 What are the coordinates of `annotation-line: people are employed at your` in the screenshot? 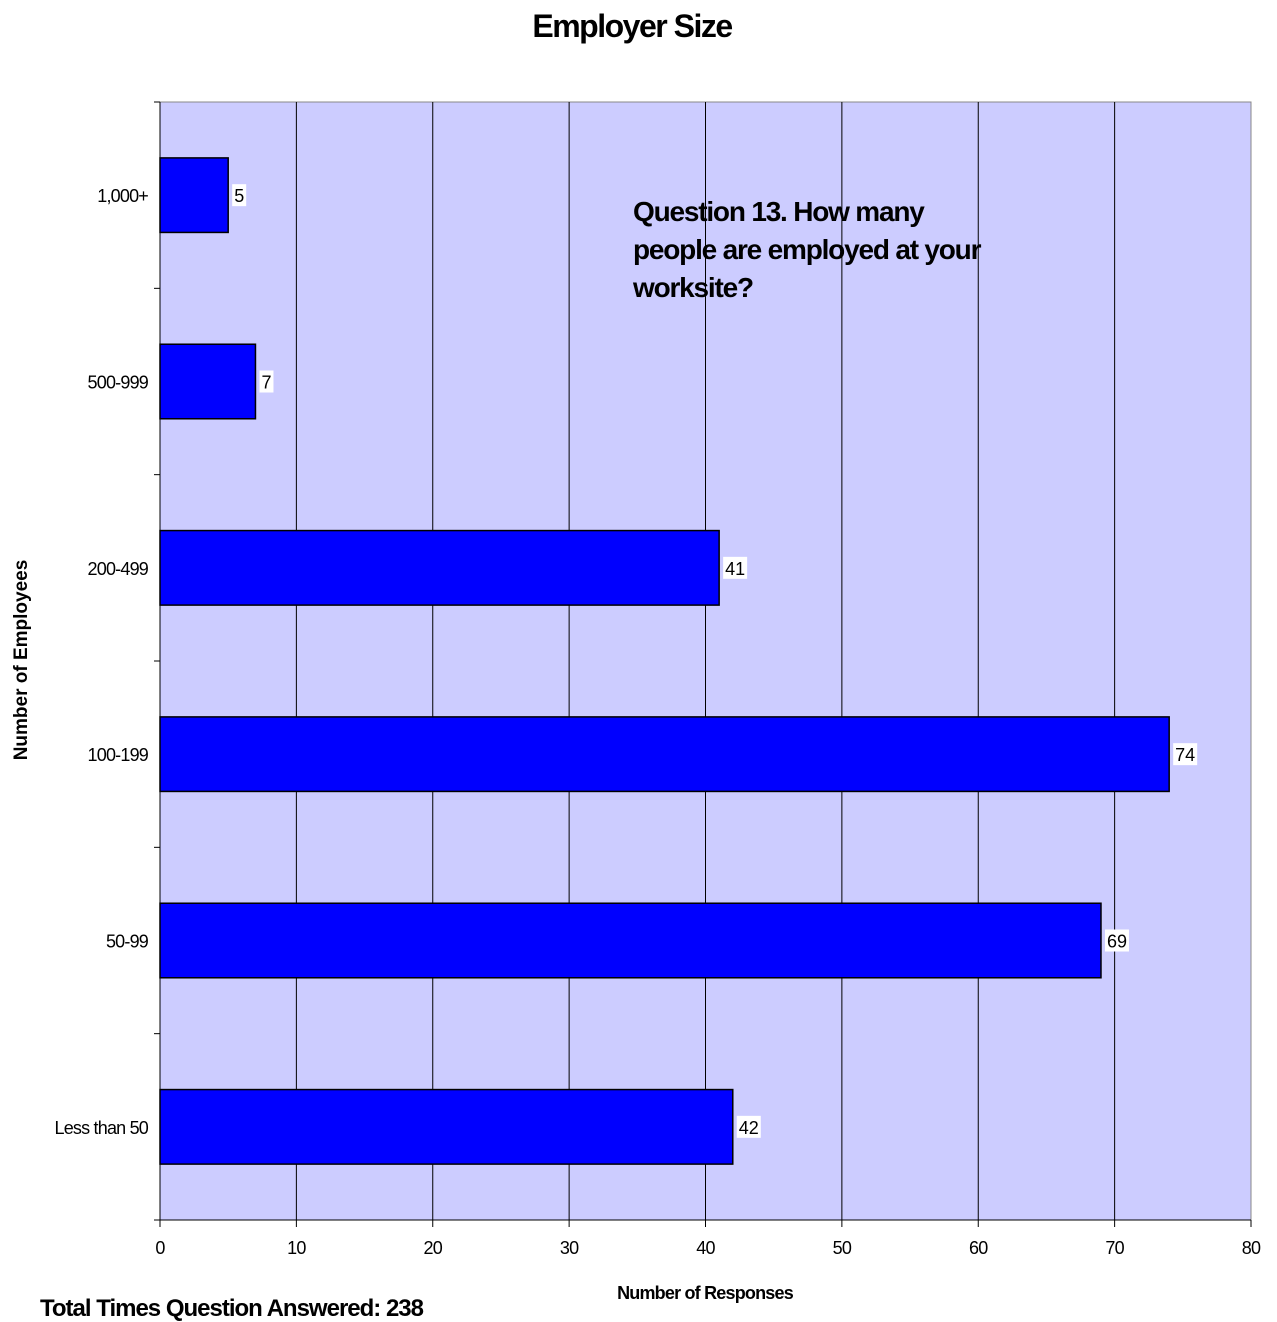 It's located at (807, 249).